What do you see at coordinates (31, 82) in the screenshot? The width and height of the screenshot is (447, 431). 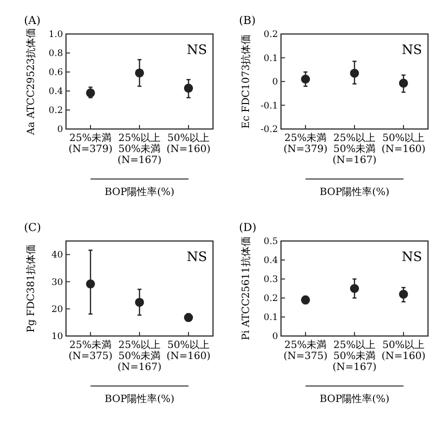 I see `y-axis-title: Aa ATCC29523抗体価` at bounding box center [31, 82].